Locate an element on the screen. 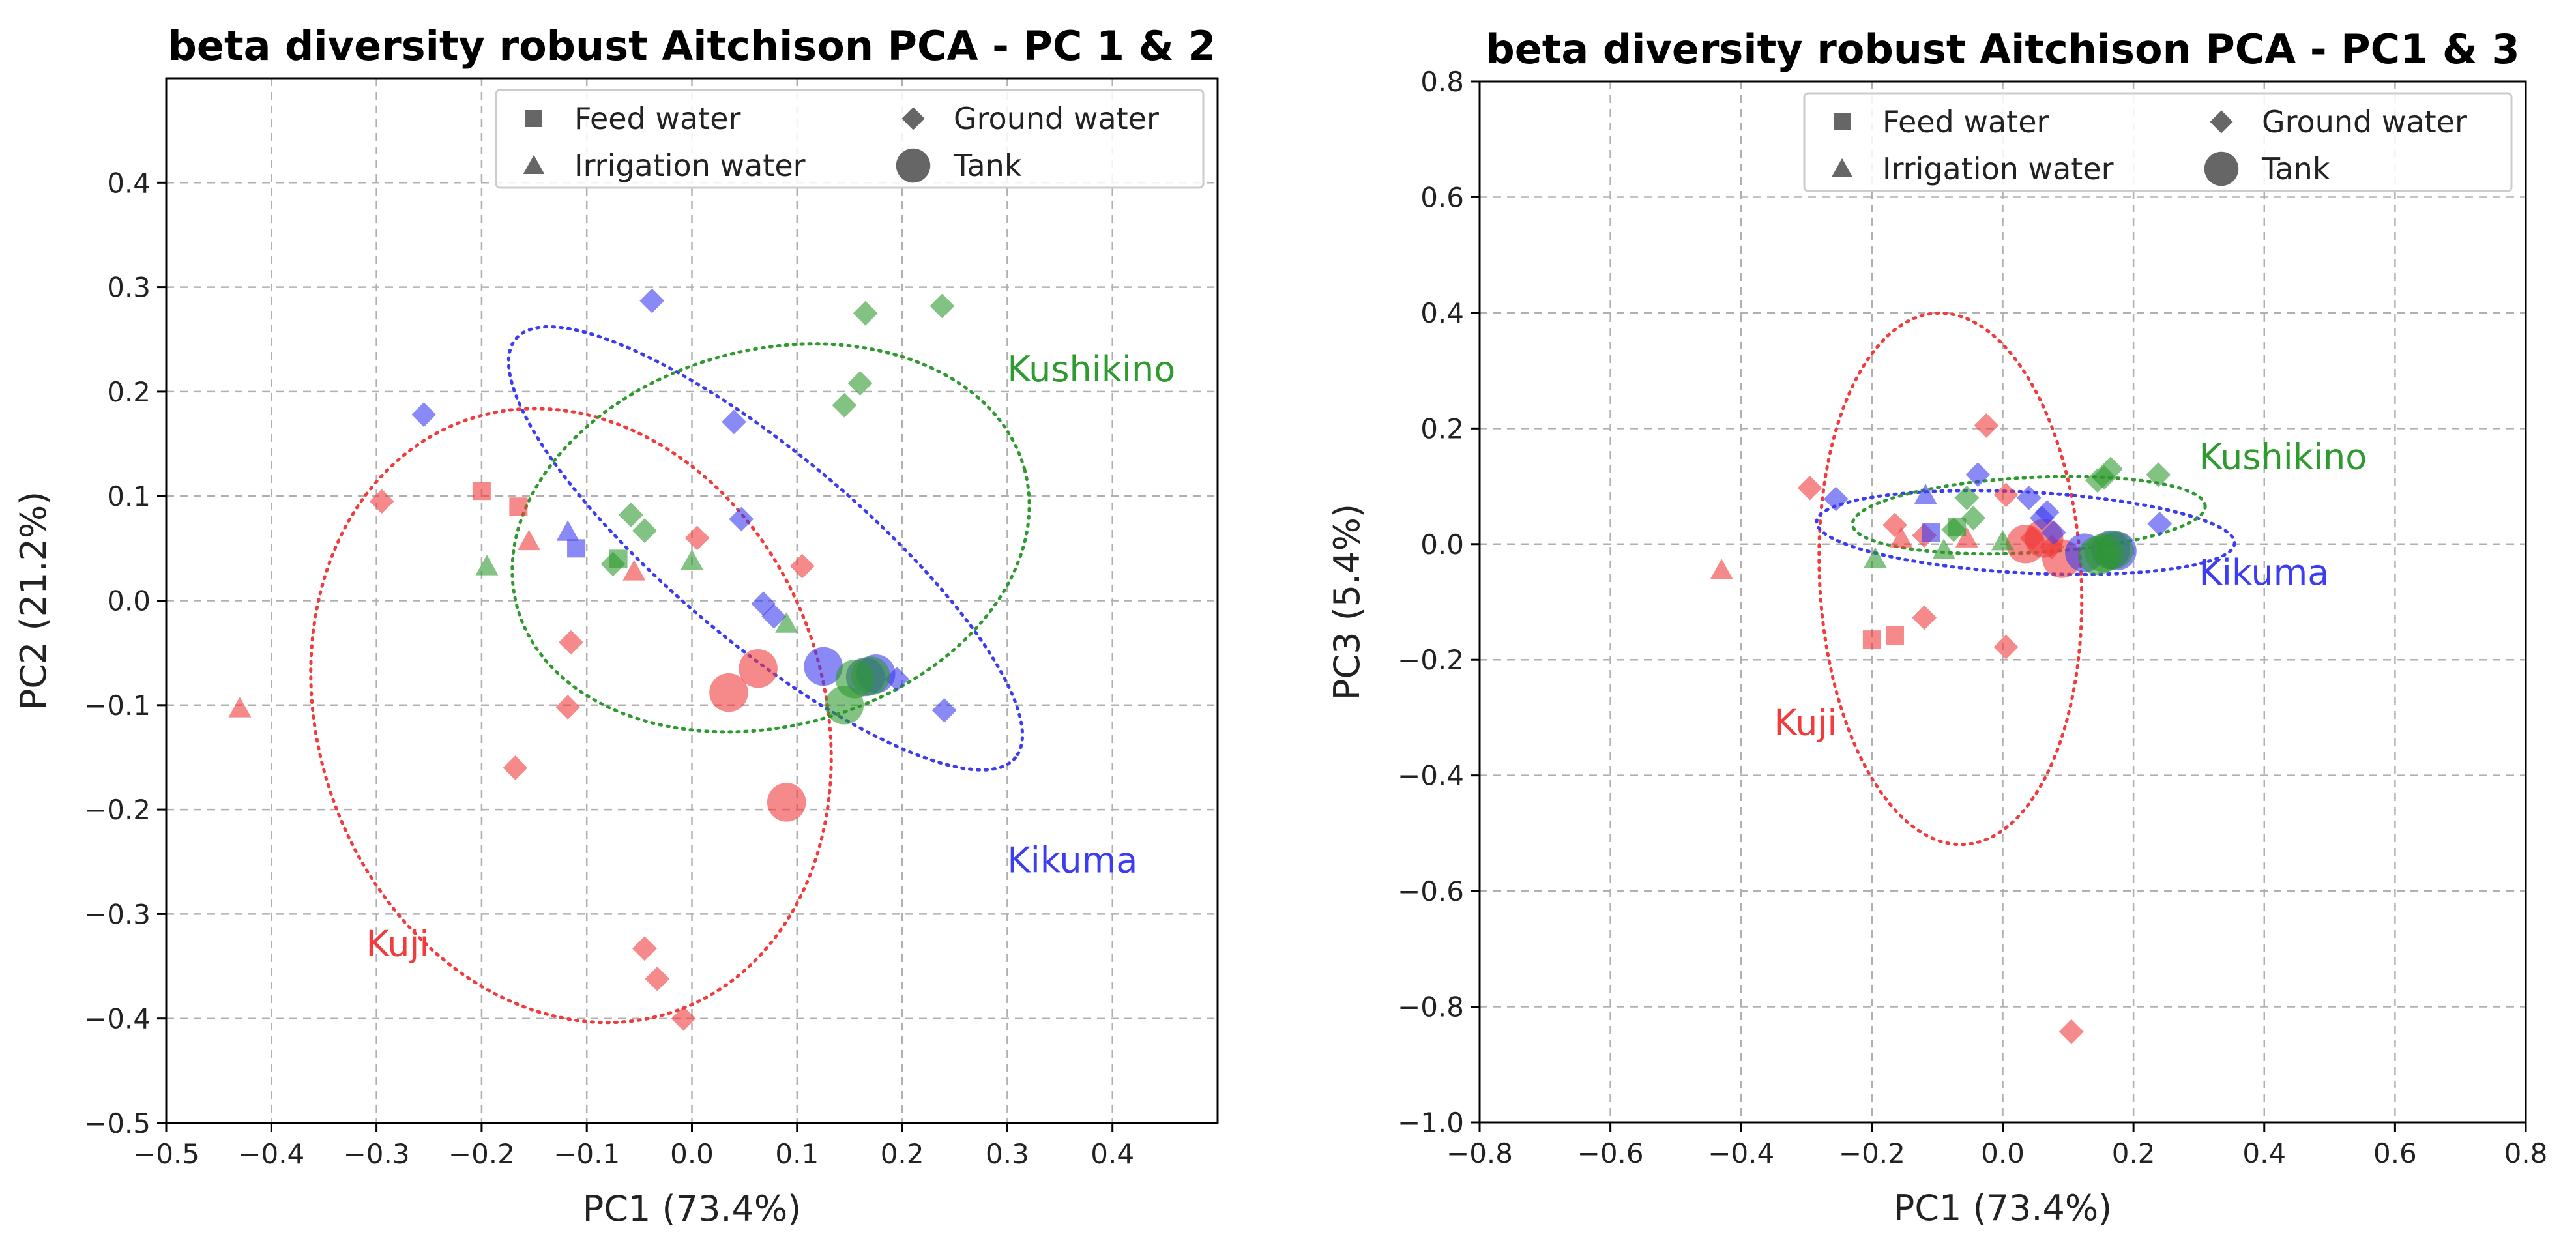 The height and width of the screenshot is (1241, 2576). chart2-legend-triangle-icon is located at coordinates (1842, 167).